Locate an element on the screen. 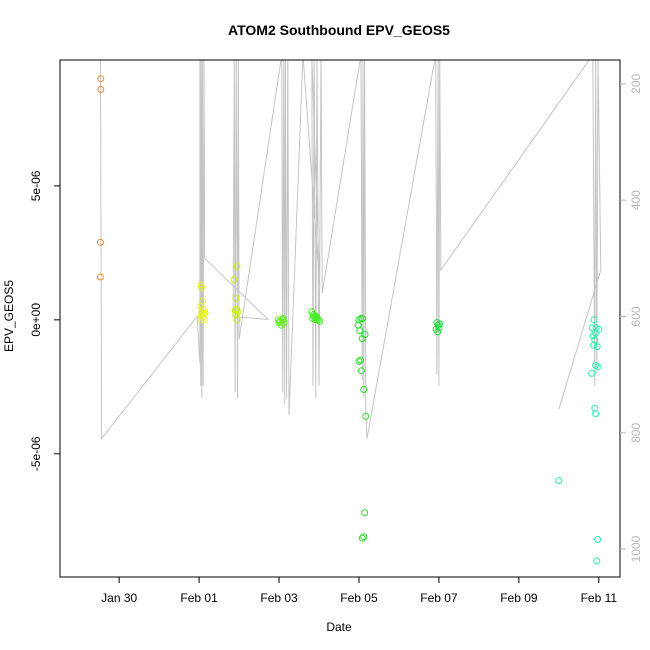 This screenshot has width=650, height=650. x-tick-label: Feb 01 is located at coordinates (199, 598).